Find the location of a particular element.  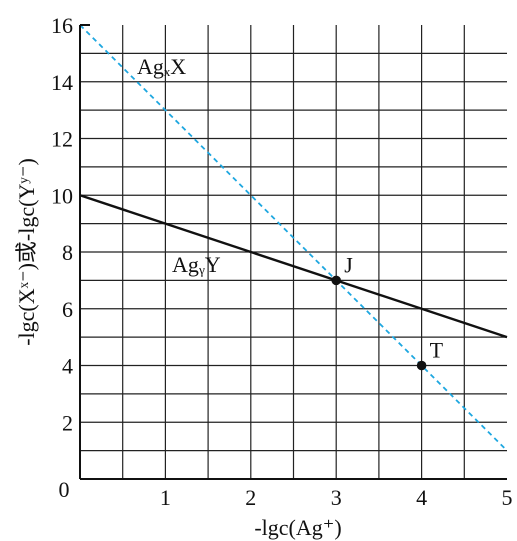

y-tick-label: 10 is located at coordinates (62, 195).